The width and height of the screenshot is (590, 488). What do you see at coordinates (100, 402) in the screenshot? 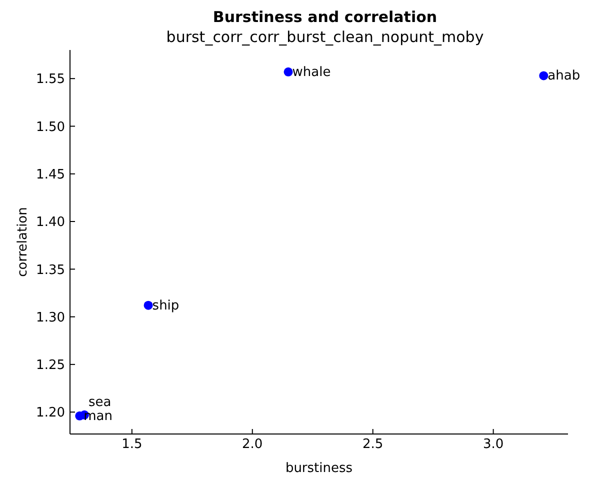
I see `annotation: sea` at bounding box center [100, 402].